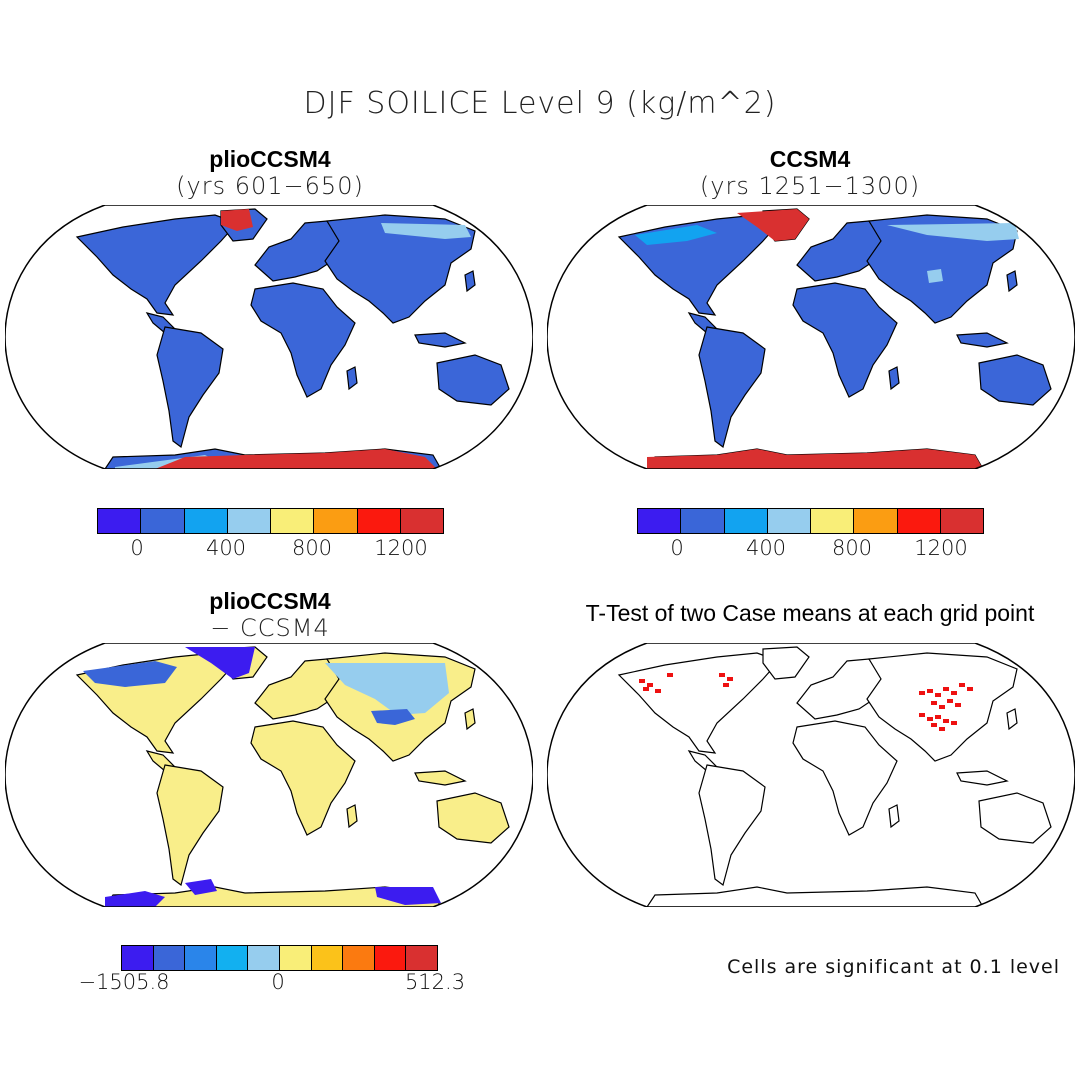 This screenshot has width=1080, height=1080. Describe the element at coordinates (124, 982) in the screenshot. I see `colorbar-min-label: −1505.8` at that location.